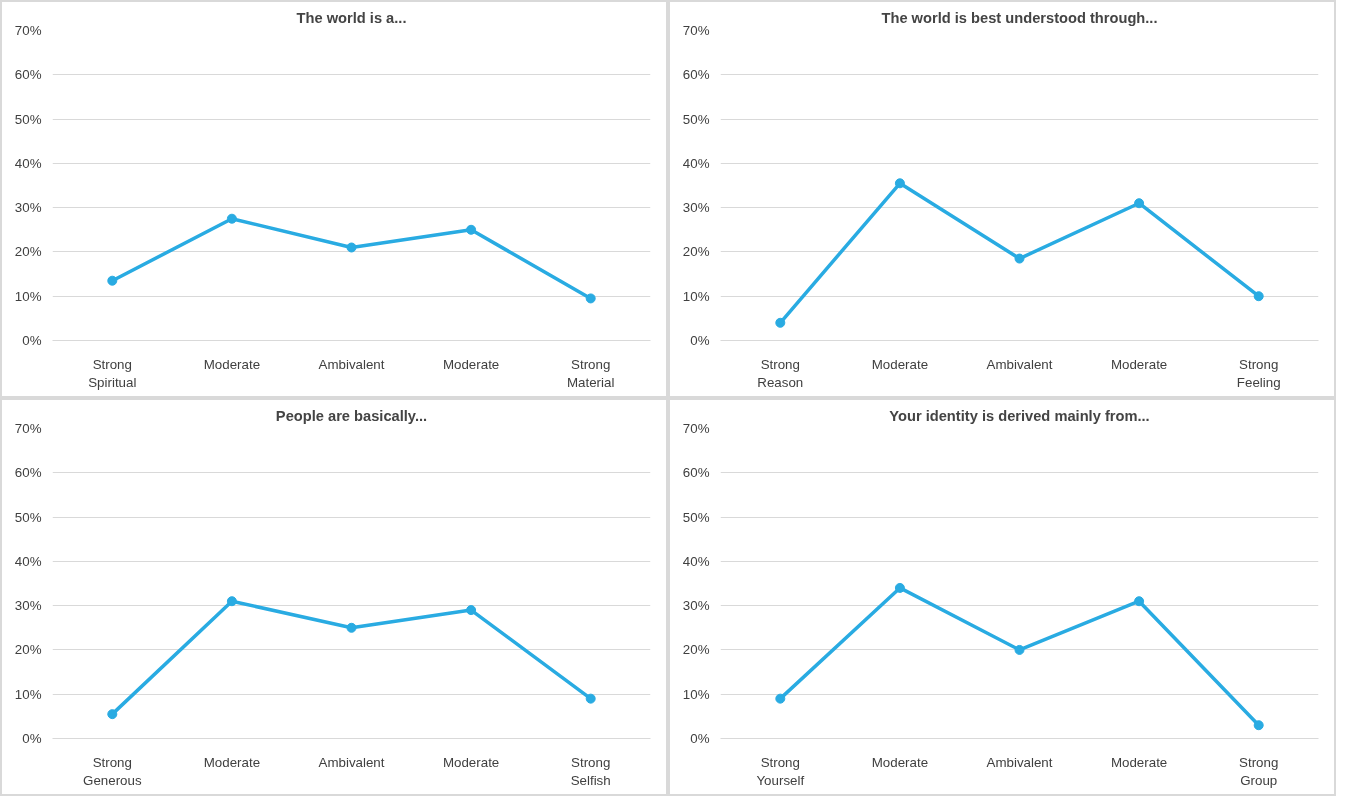  What do you see at coordinates (591, 373) in the screenshot?
I see `x-tick-label: Strong Material` at bounding box center [591, 373].